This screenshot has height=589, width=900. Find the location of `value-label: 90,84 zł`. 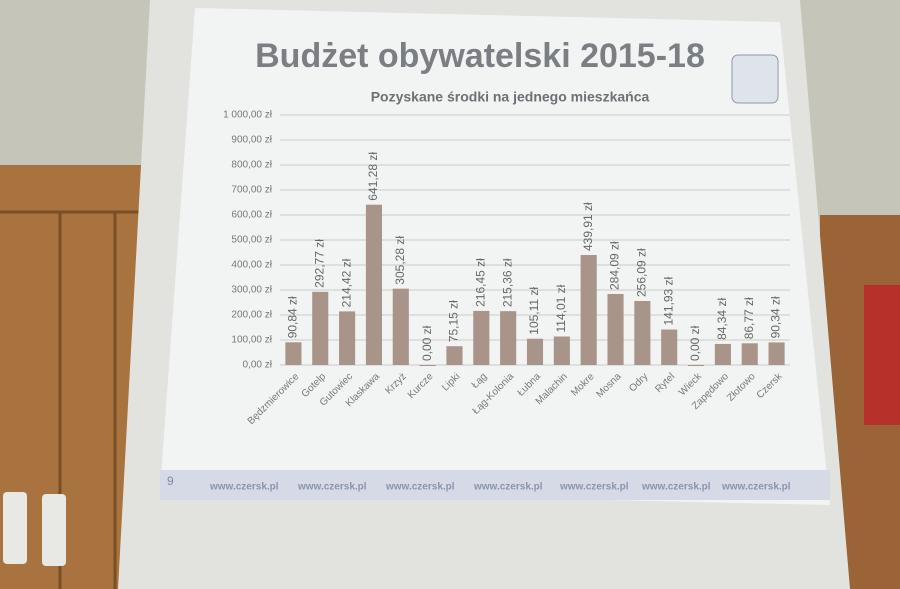

value-label: 90,84 zł is located at coordinates (293, 317).